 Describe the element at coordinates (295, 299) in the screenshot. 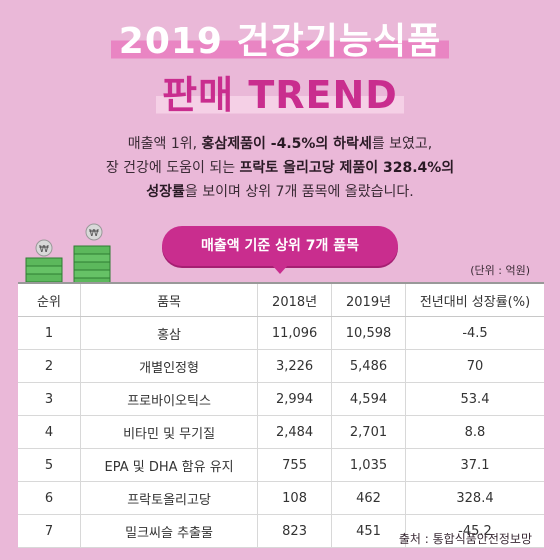

I see `header-2018: 2018년` at that location.